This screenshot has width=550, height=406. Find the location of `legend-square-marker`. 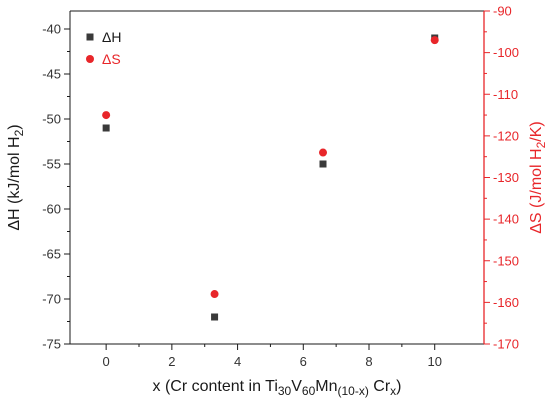

legend-square-marker is located at coordinates (90, 37).